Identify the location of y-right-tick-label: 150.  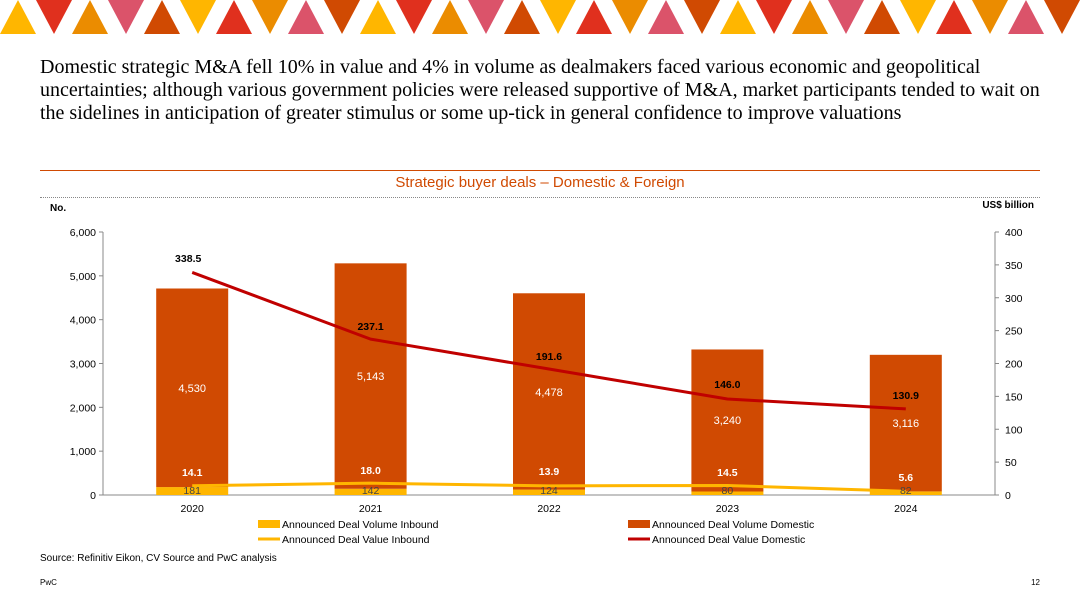
(1014, 397).